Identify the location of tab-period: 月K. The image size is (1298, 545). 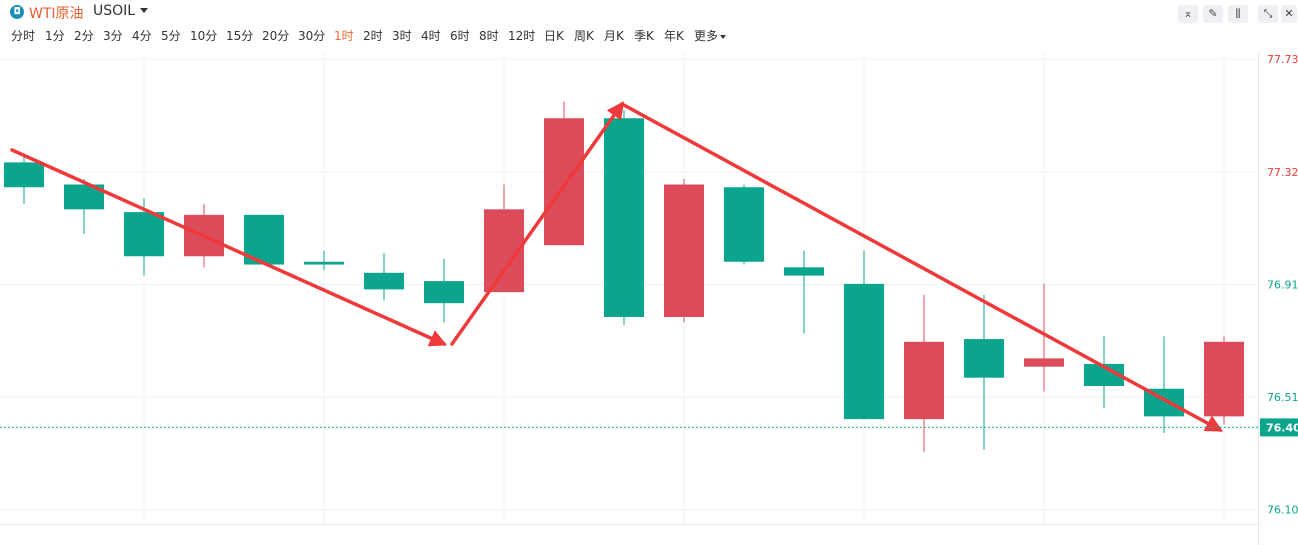
(614, 36).